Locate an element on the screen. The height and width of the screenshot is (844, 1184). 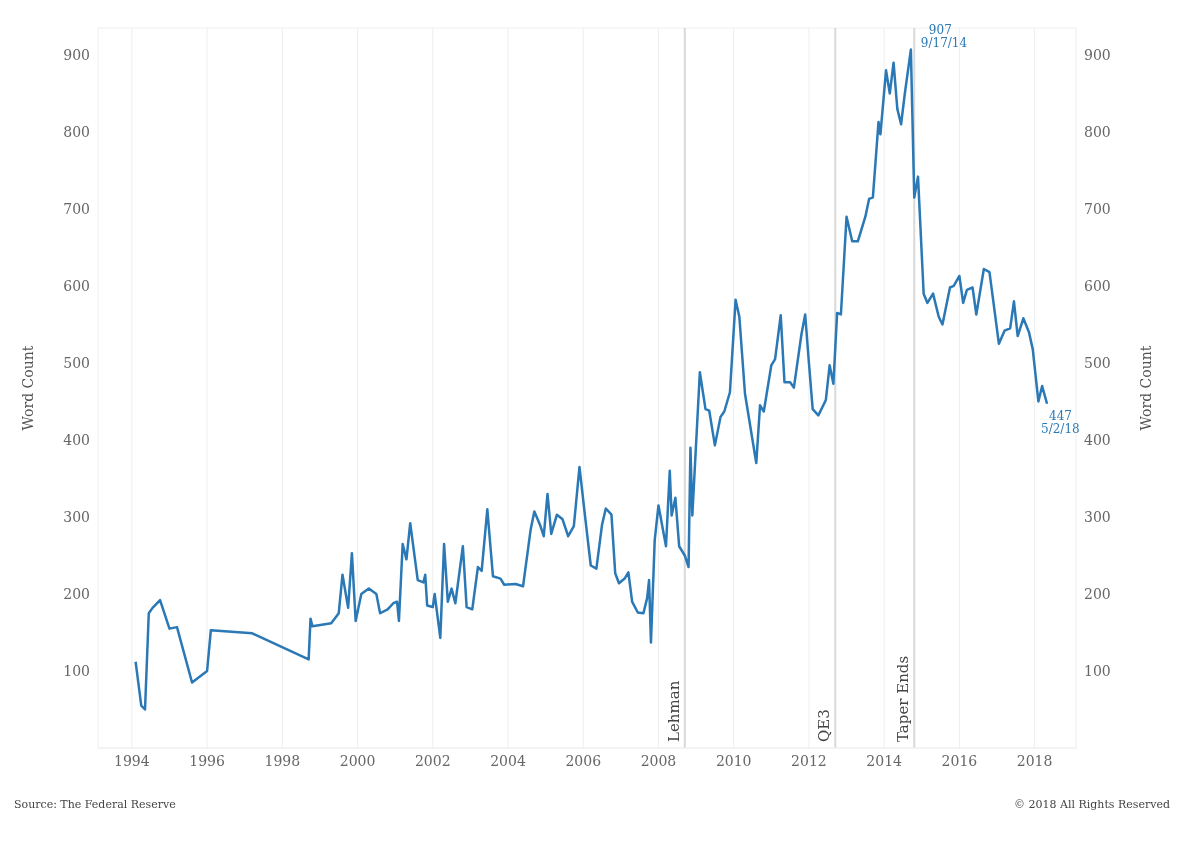
x-tick-label: 2014 is located at coordinates (884, 760).